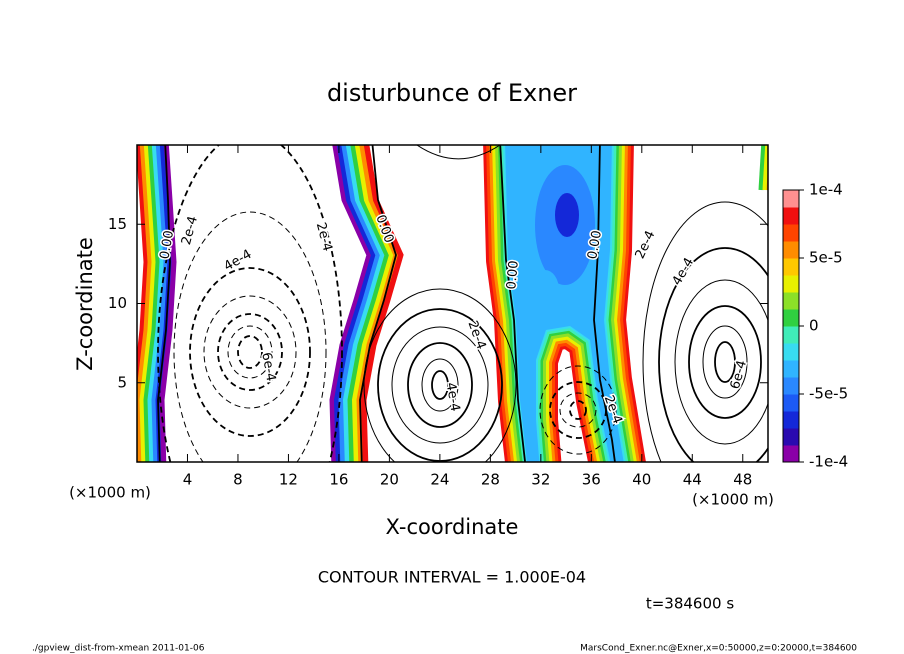 The height and width of the screenshot is (654, 904). I want to click on x-tick-label: 32, so click(540, 480).